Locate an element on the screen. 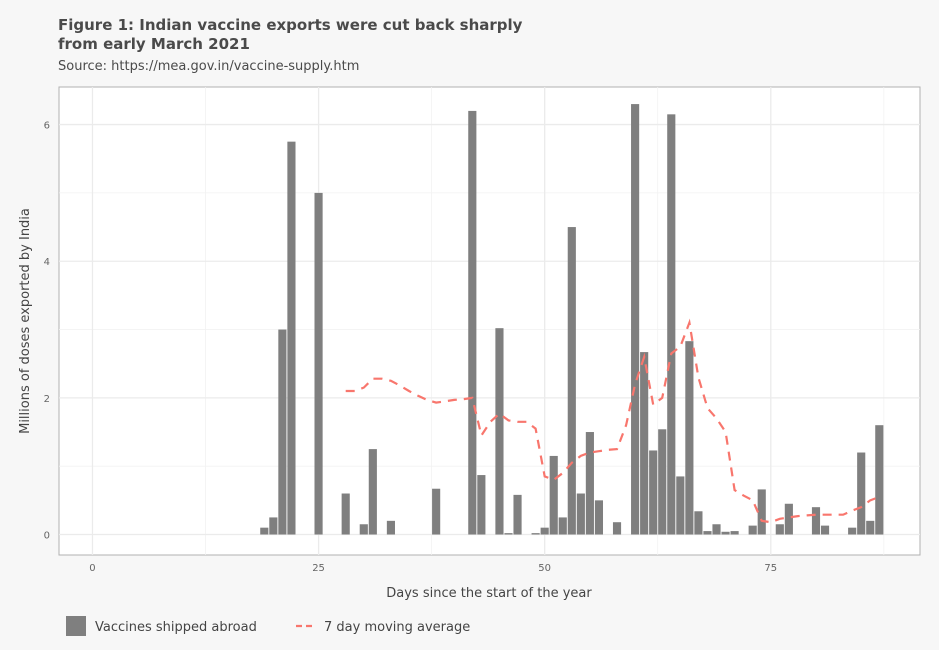 The height and width of the screenshot is (650, 939). y-tick-label: 4 is located at coordinates (47, 262).